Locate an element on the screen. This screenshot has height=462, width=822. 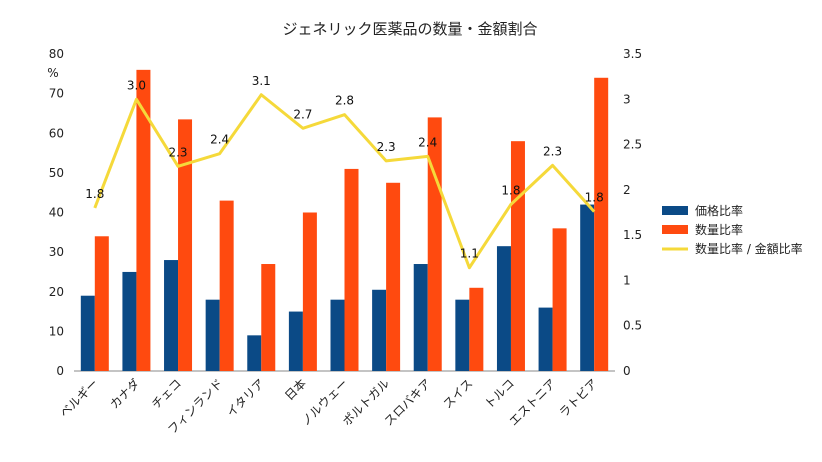
category-label: カナダ is located at coordinates (124, 394).